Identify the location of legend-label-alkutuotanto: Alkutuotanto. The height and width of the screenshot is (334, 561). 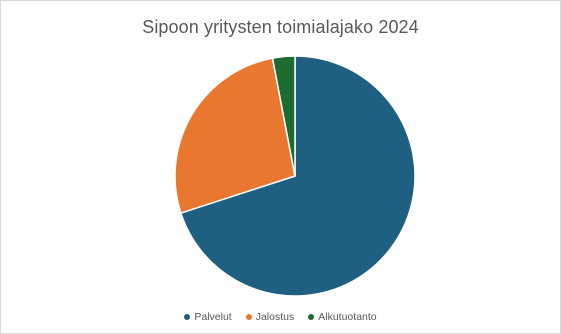
(347, 317).